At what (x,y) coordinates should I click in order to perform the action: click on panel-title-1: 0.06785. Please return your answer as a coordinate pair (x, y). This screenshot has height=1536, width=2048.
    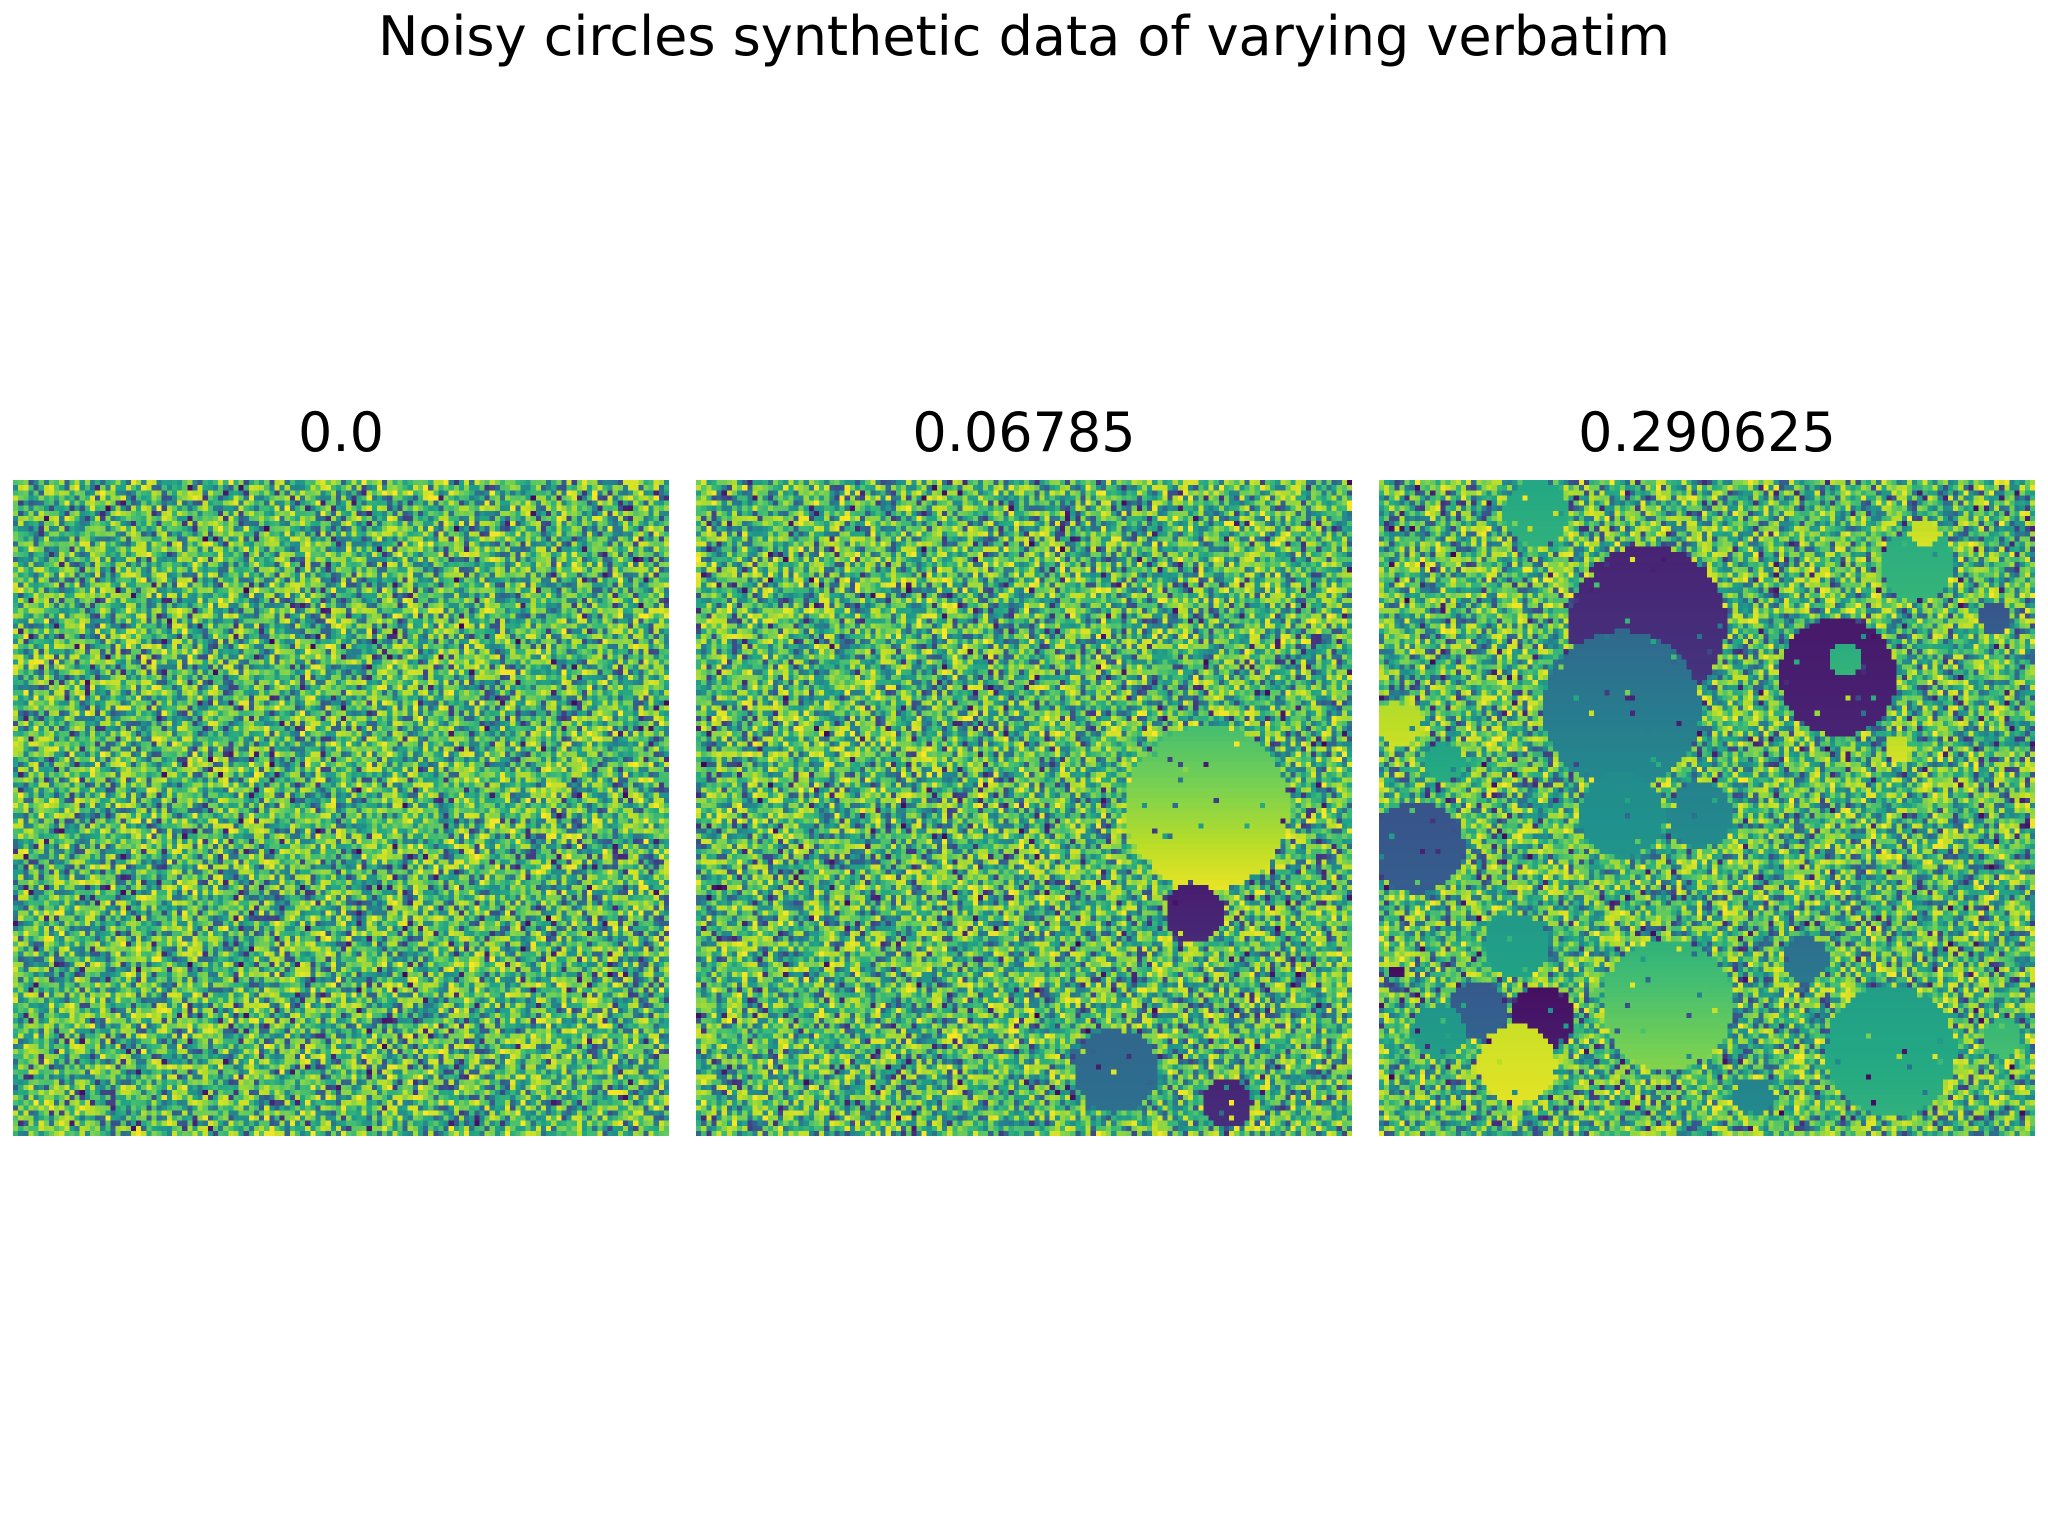
    Looking at the image, I should click on (1024, 432).